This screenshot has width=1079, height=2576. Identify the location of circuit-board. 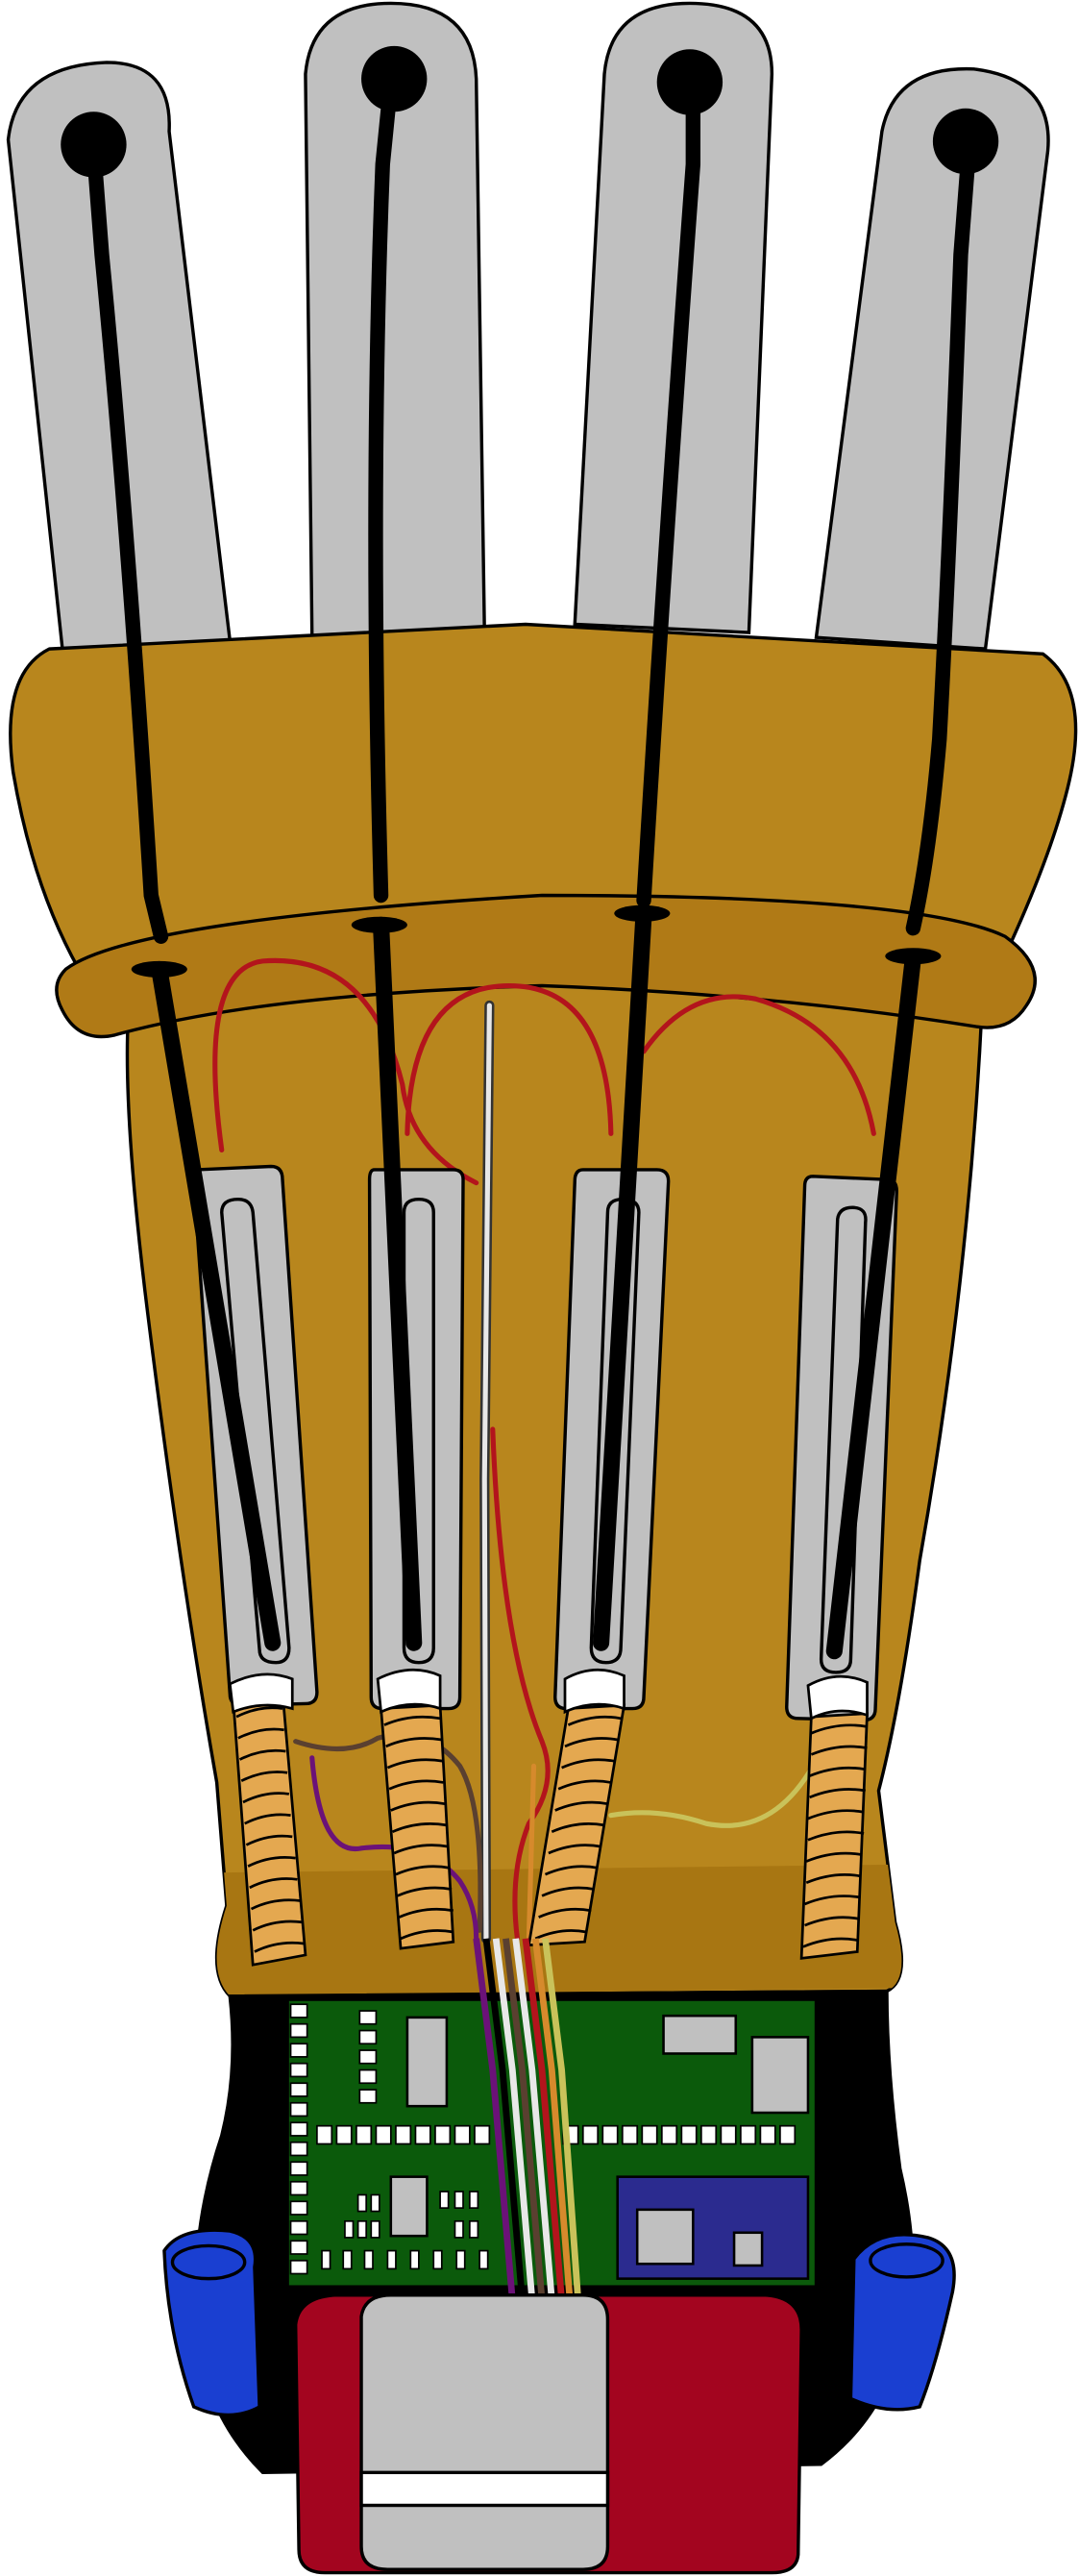
(552, 2143).